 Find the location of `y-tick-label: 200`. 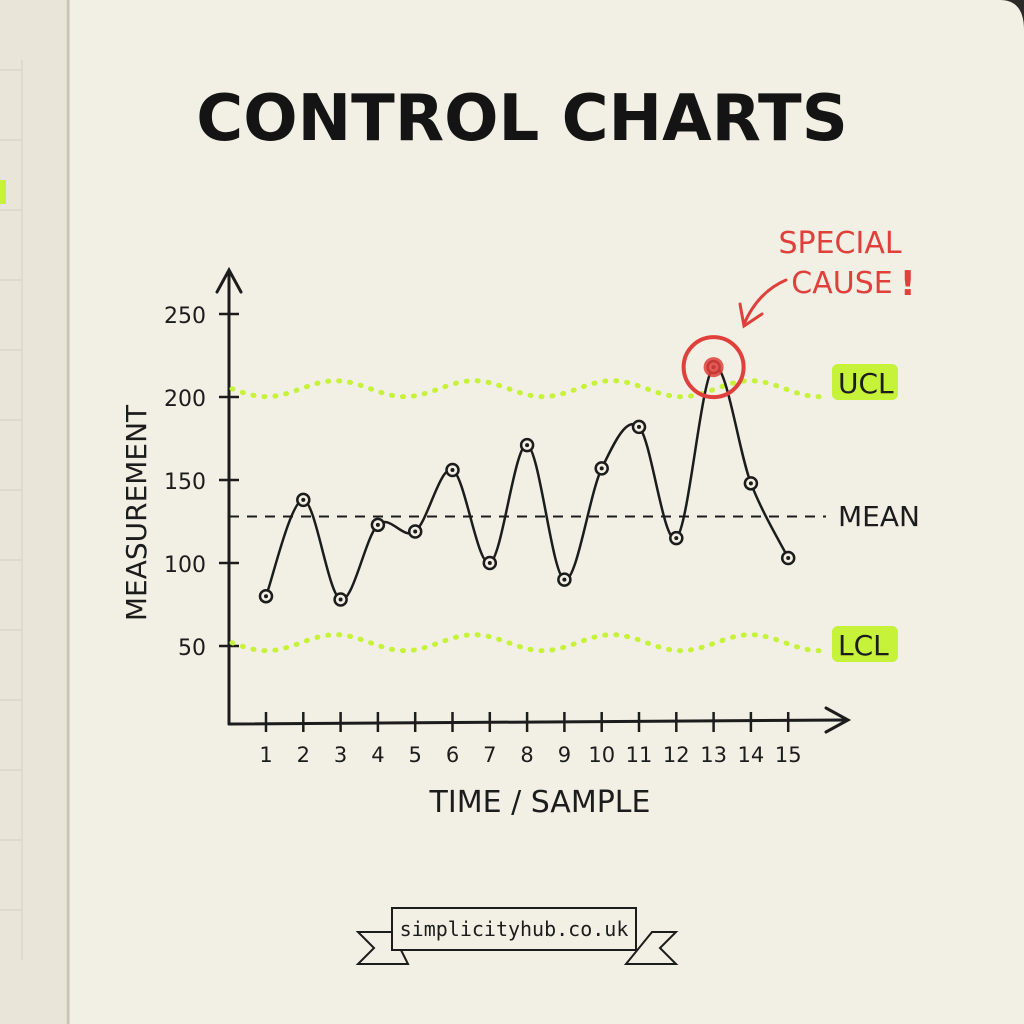

y-tick-label: 200 is located at coordinates (185, 399).